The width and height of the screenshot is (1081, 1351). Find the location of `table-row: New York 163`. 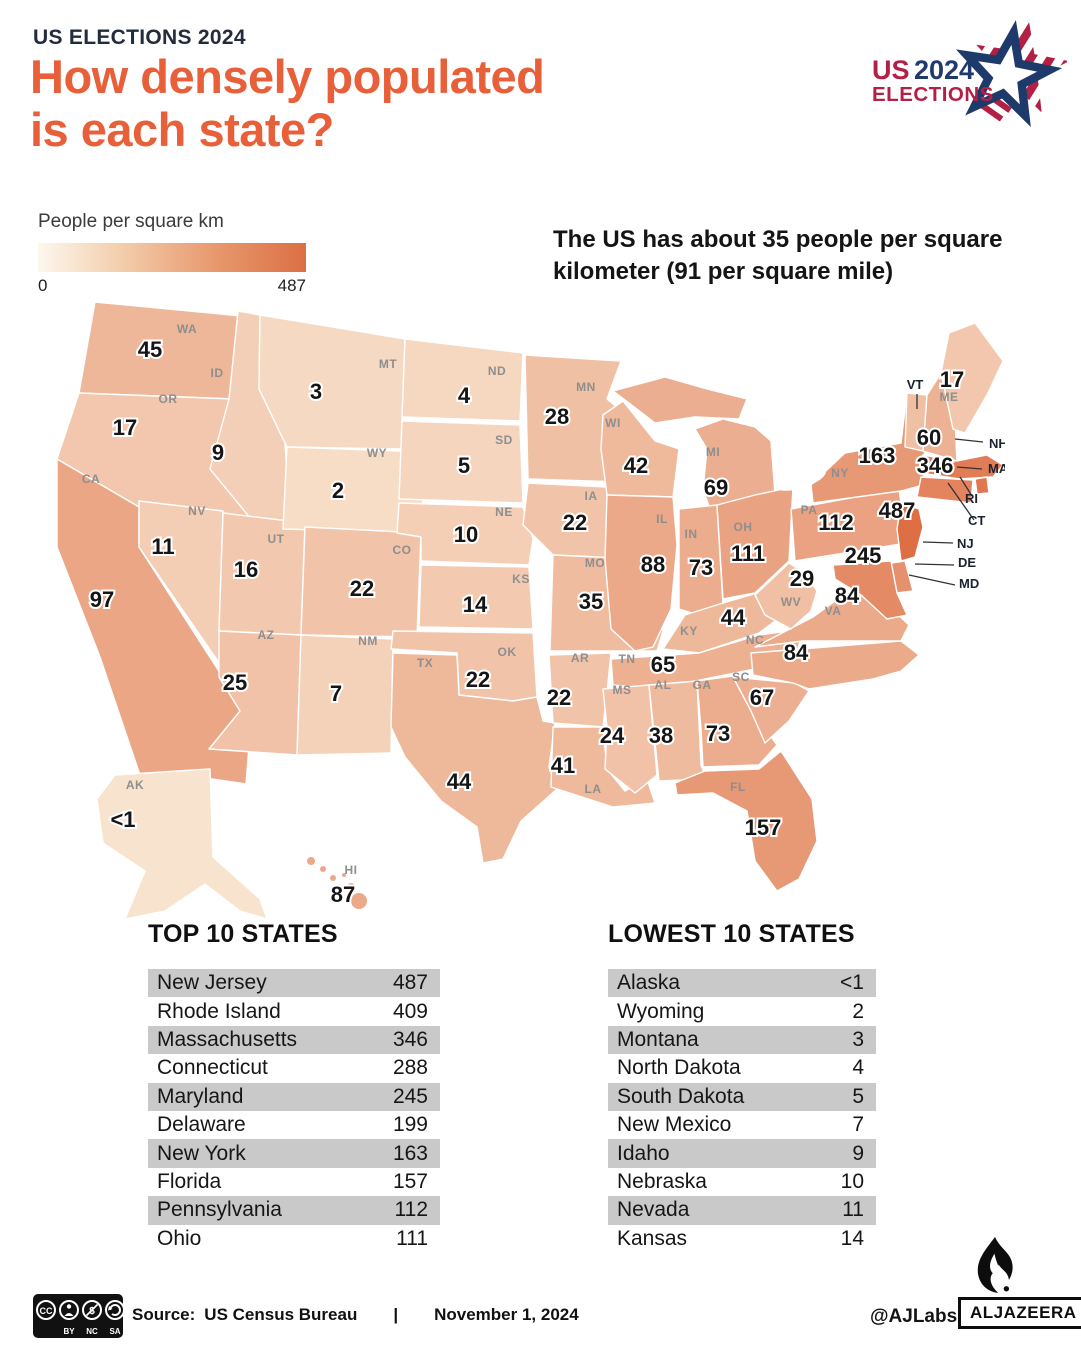

table-row: New York 163 is located at coordinates (294, 1153).